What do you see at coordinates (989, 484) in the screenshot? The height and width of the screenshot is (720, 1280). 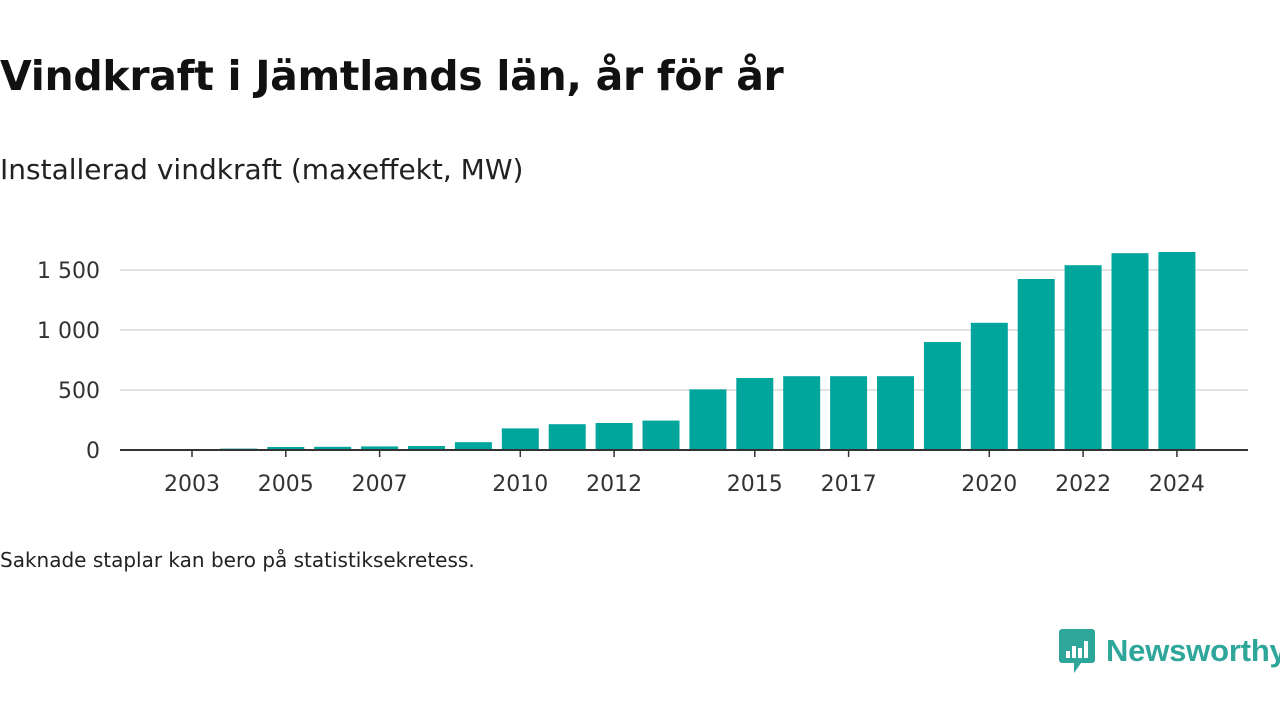 I see `x-tick-label: 2020` at bounding box center [989, 484].